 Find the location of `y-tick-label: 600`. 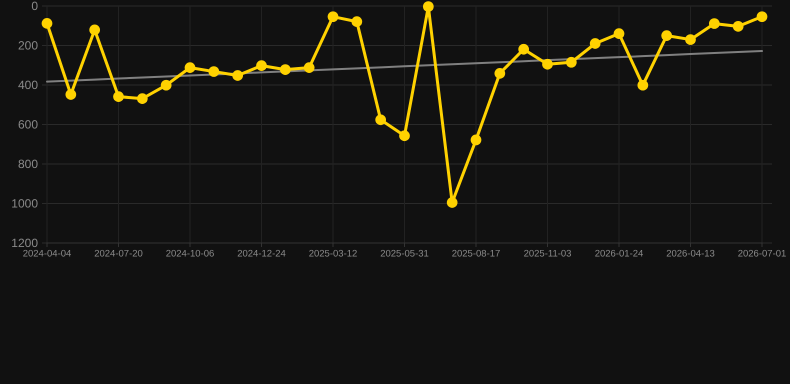

y-tick-label: 600 is located at coordinates (28, 124).